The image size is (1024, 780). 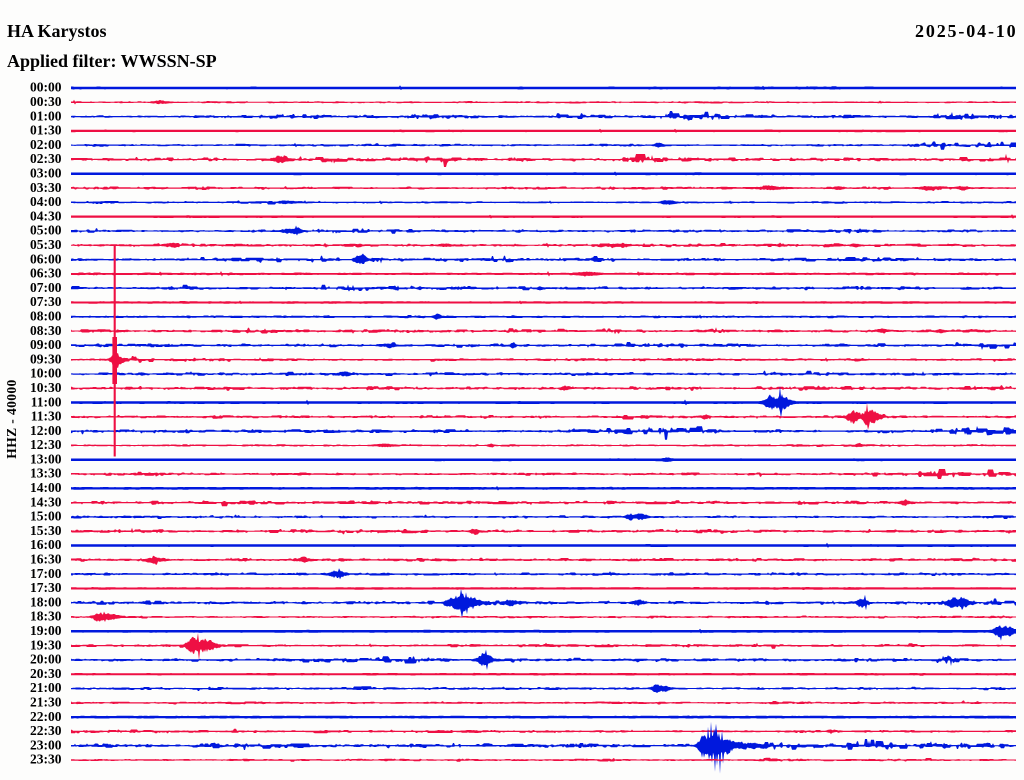 What do you see at coordinates (46, 401) in the screenshot?
I see `svg-text: 11:00` at bounding box center [46, 401].